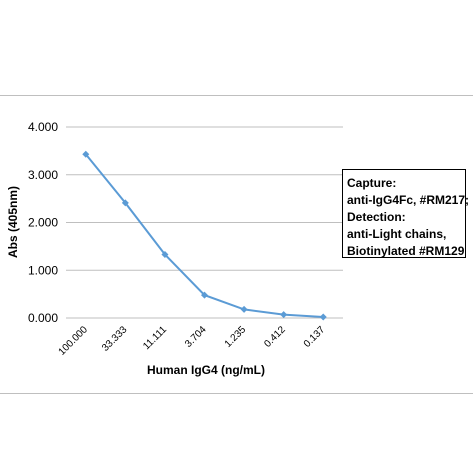  I want to click on x-tick-label: 0.412, so click(275, 337).